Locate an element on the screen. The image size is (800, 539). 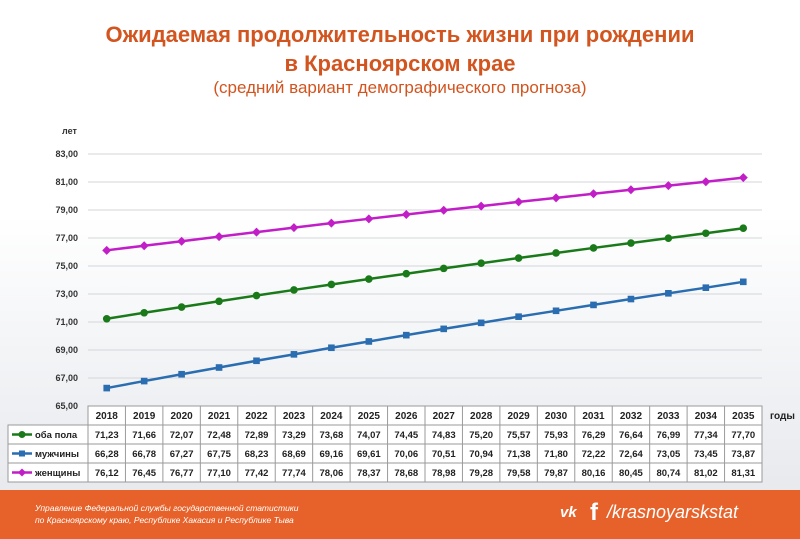
data-label: 76,12 is located at coordinates (107, 473).